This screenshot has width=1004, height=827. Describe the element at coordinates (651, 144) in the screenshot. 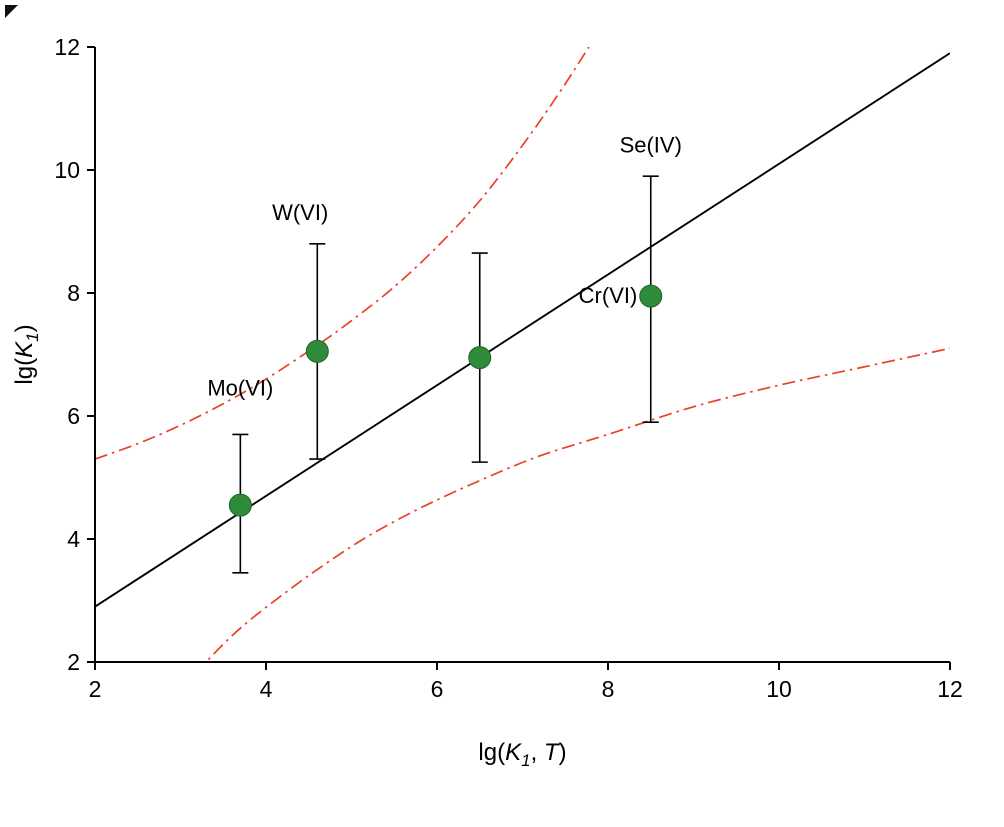

I see `point-label: Se(IV)` at that location.